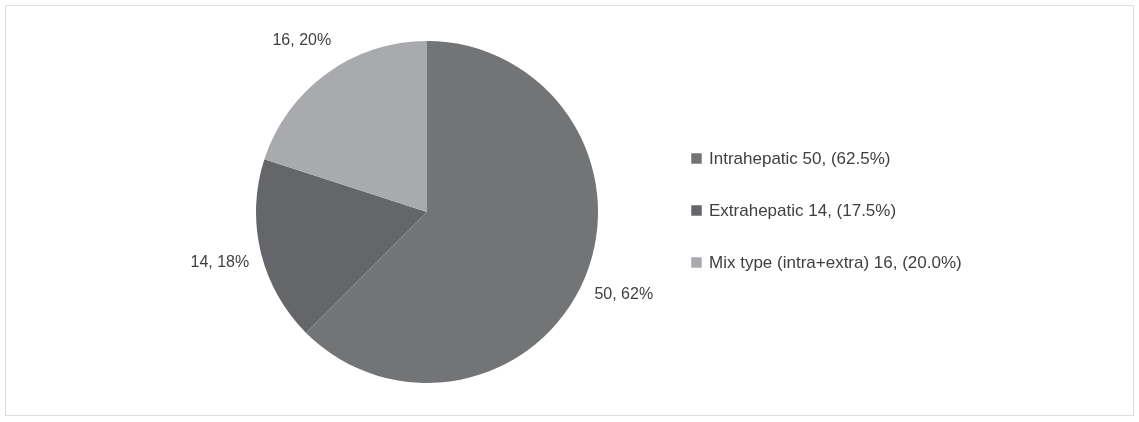 This screenshot has width=1139, height=422. What do you see at coordinates (800, 158) in the screenshot?
I see `legend-label: Intrahepatic 50, (62.5%)` at bounding box center [800, 158].